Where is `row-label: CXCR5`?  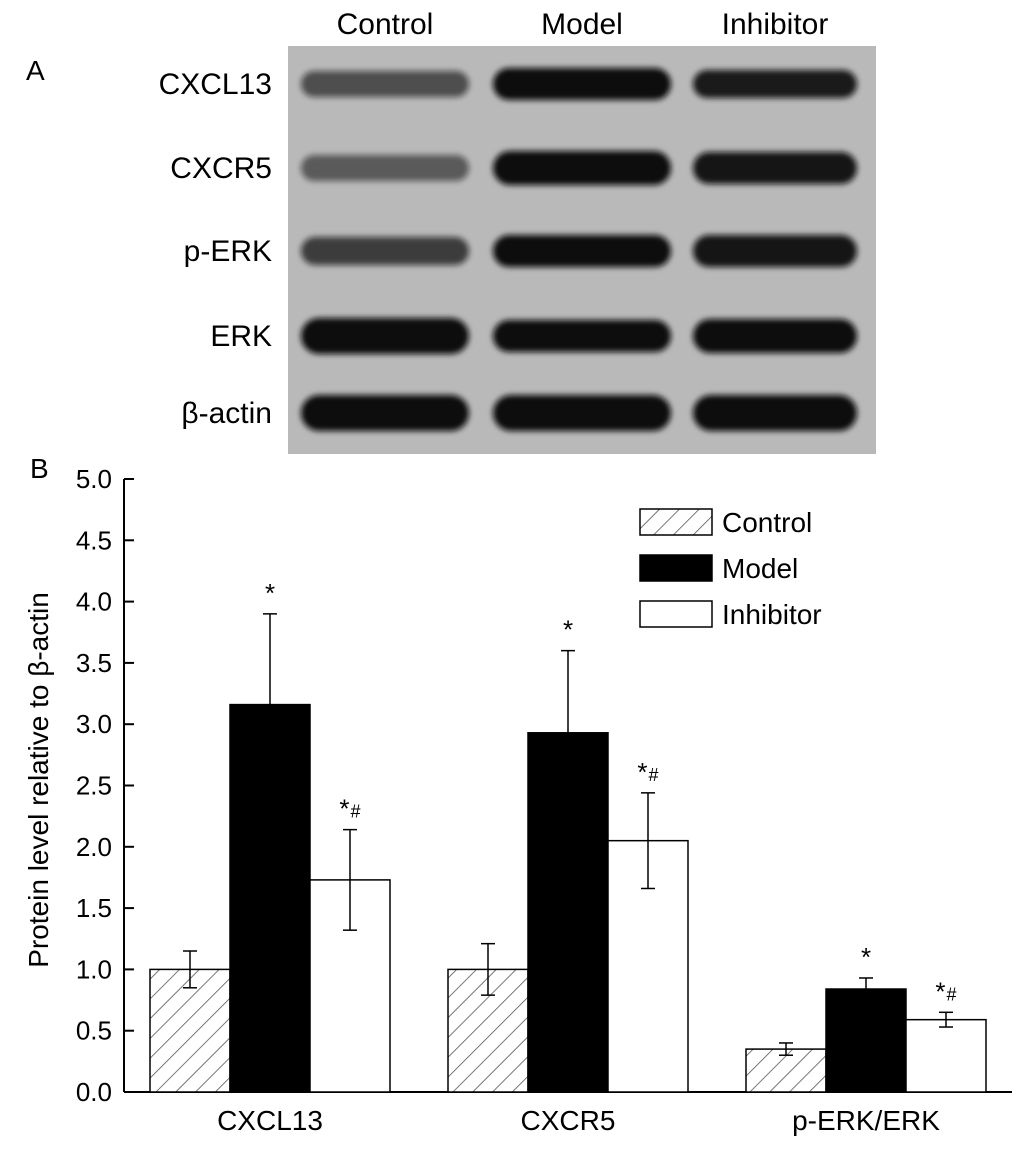
row-label: CXCR5 is located at coordinates (221, 168).